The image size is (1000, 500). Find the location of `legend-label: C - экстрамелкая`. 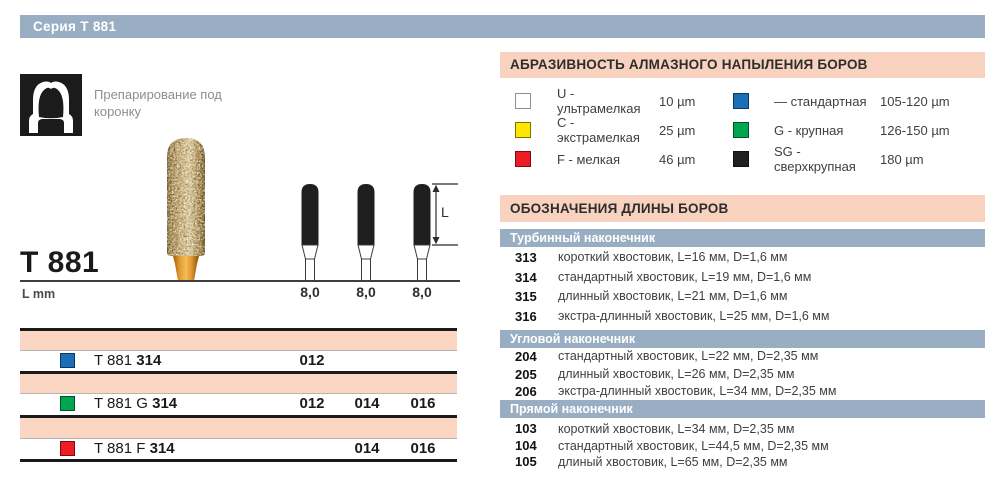

legend-label: C - экстрамелкая is located at coordinates (598, 130).